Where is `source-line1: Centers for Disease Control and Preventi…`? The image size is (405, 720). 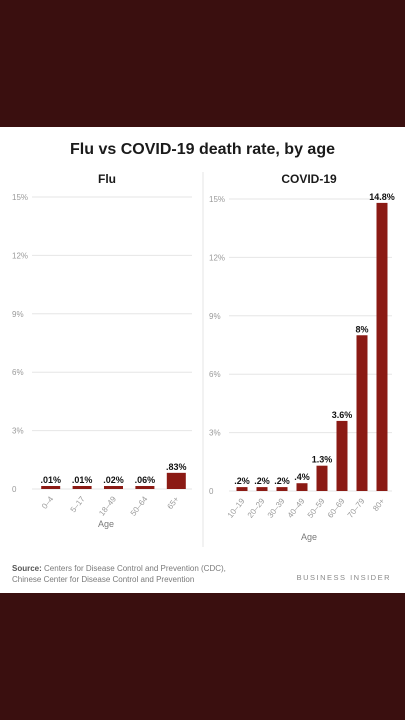 source-line1: Centers for Disease Control and Preventi… is located at coordinates (135, 568).